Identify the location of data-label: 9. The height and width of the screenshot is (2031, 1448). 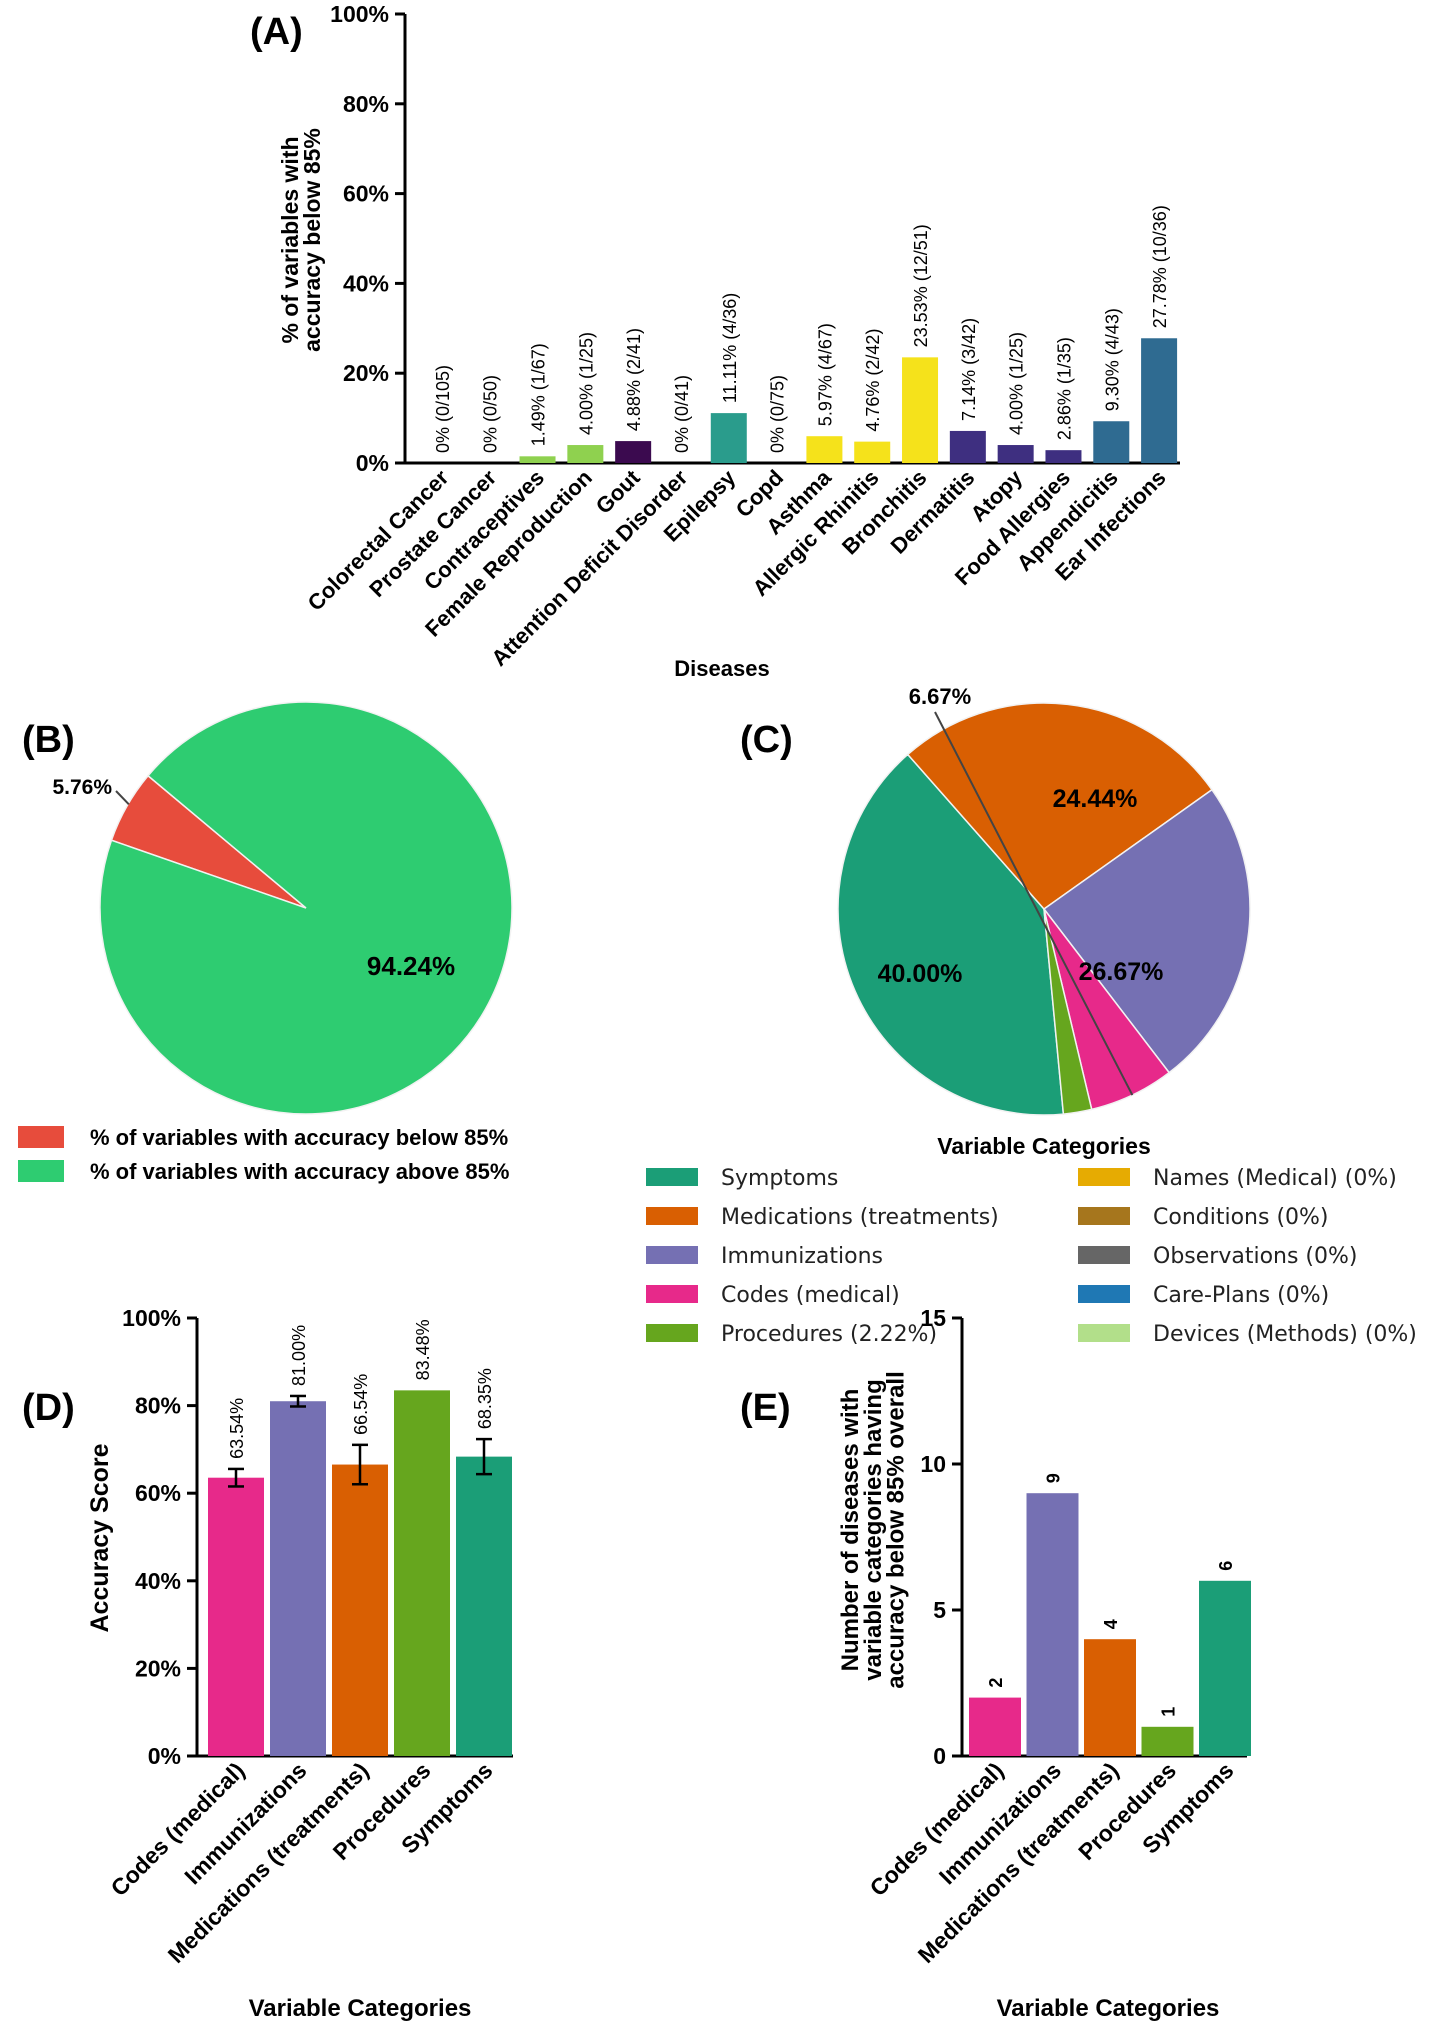
(1054, 1478).